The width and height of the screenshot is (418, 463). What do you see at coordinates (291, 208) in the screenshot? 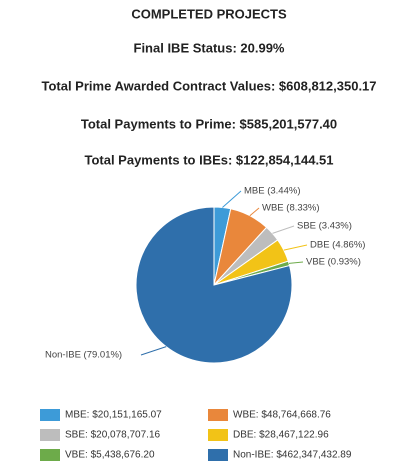
I see `slice-label: WBE (8.33%)` at bounding box center [291, 208].